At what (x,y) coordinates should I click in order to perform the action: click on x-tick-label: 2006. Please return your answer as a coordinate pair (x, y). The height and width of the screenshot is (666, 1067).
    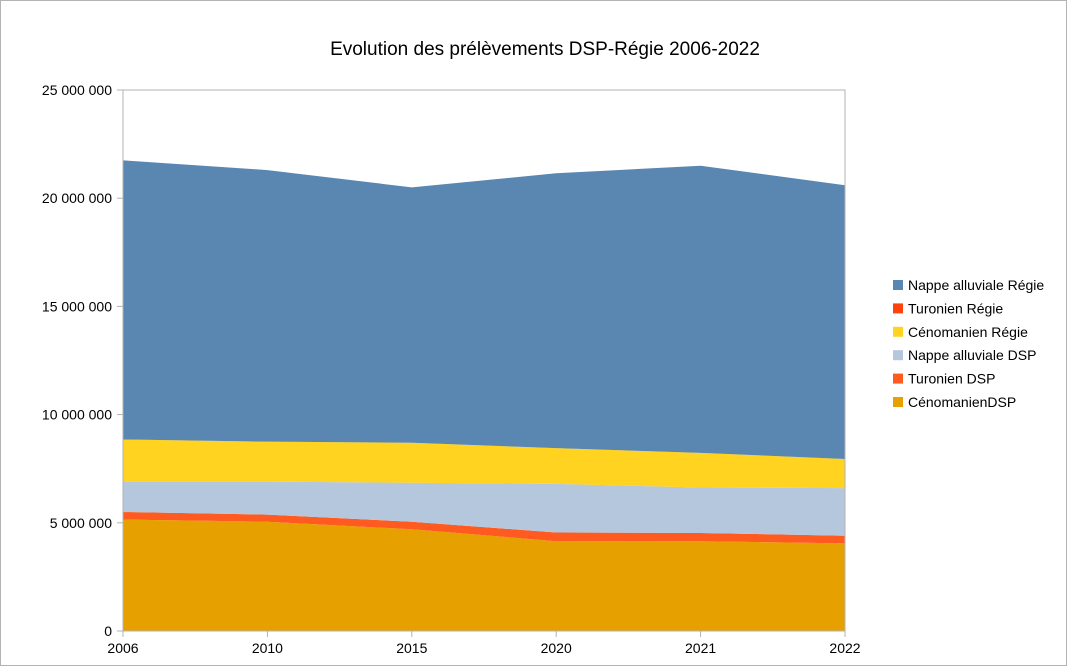
    Looking at the image, I should click on (122, 648).